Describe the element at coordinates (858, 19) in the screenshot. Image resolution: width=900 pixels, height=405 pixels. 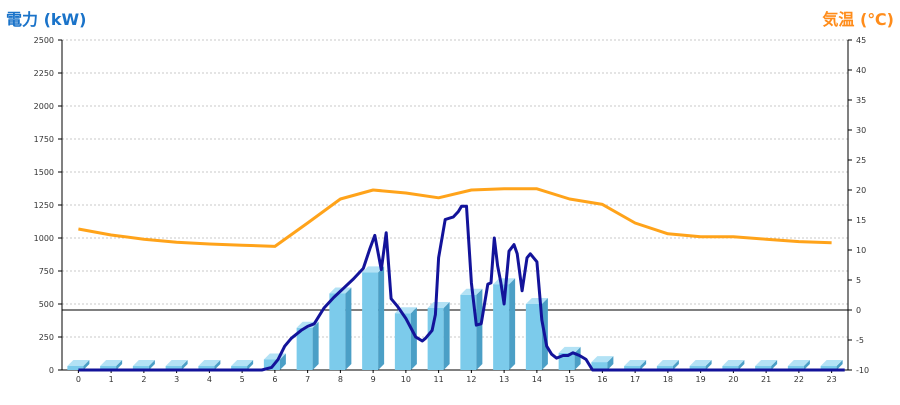
I see `right-axis-title: 気温 (℃)` at that location.